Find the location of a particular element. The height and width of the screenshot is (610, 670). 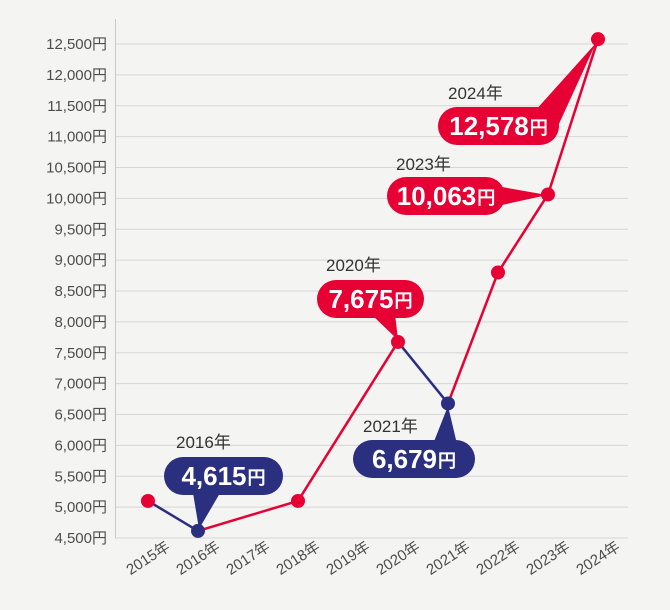

y-axis-label: 12,000円 is located at coordinates (76, 75).